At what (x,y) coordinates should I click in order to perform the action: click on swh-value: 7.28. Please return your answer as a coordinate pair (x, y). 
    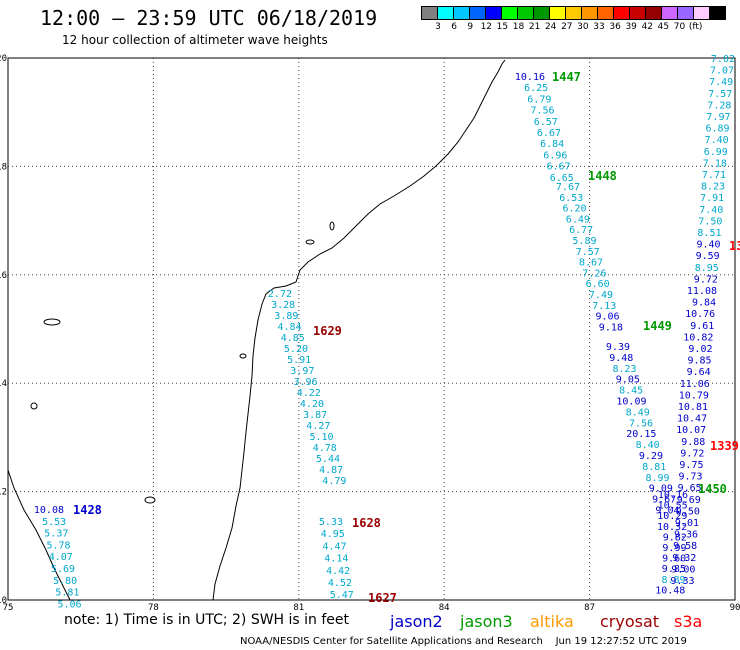
    Looking at the image, I should click on (719, 105).